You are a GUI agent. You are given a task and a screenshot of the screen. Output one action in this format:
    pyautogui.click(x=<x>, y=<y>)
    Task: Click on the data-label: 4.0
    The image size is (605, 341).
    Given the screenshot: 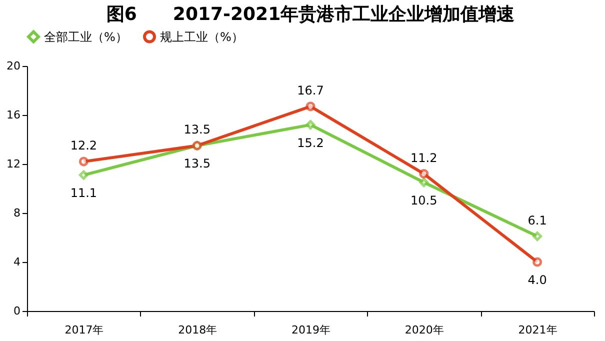 What is the action you would take?
    pyautogui.click(x=537, y=280)
    